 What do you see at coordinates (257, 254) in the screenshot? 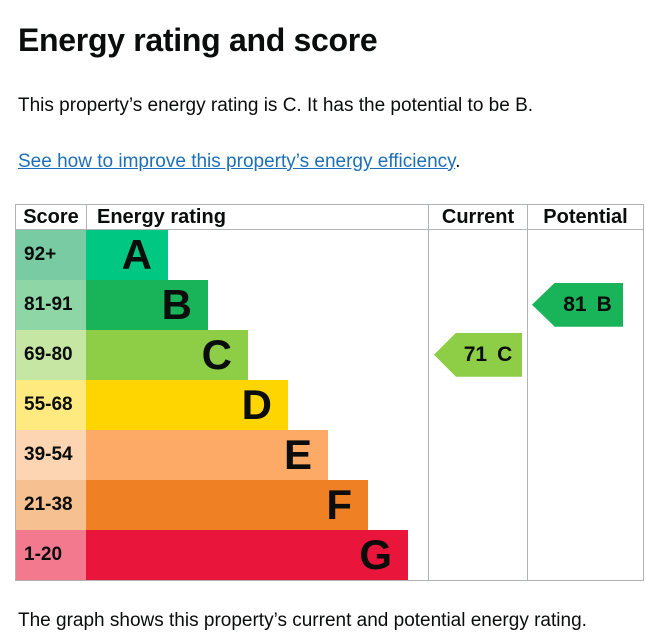
I see `rating-cell-a: A` at bounding box center [257, 254].